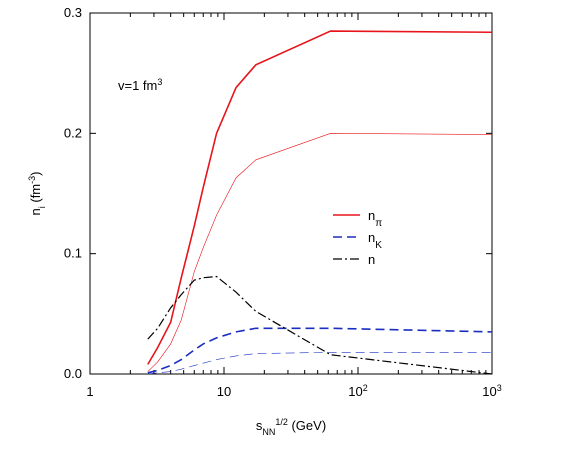 The width and height of the screenshot is (581, 457). Describe the element at coordinates (89, 391) in the screenshot. I see `x-tick-label: 1` at that location.